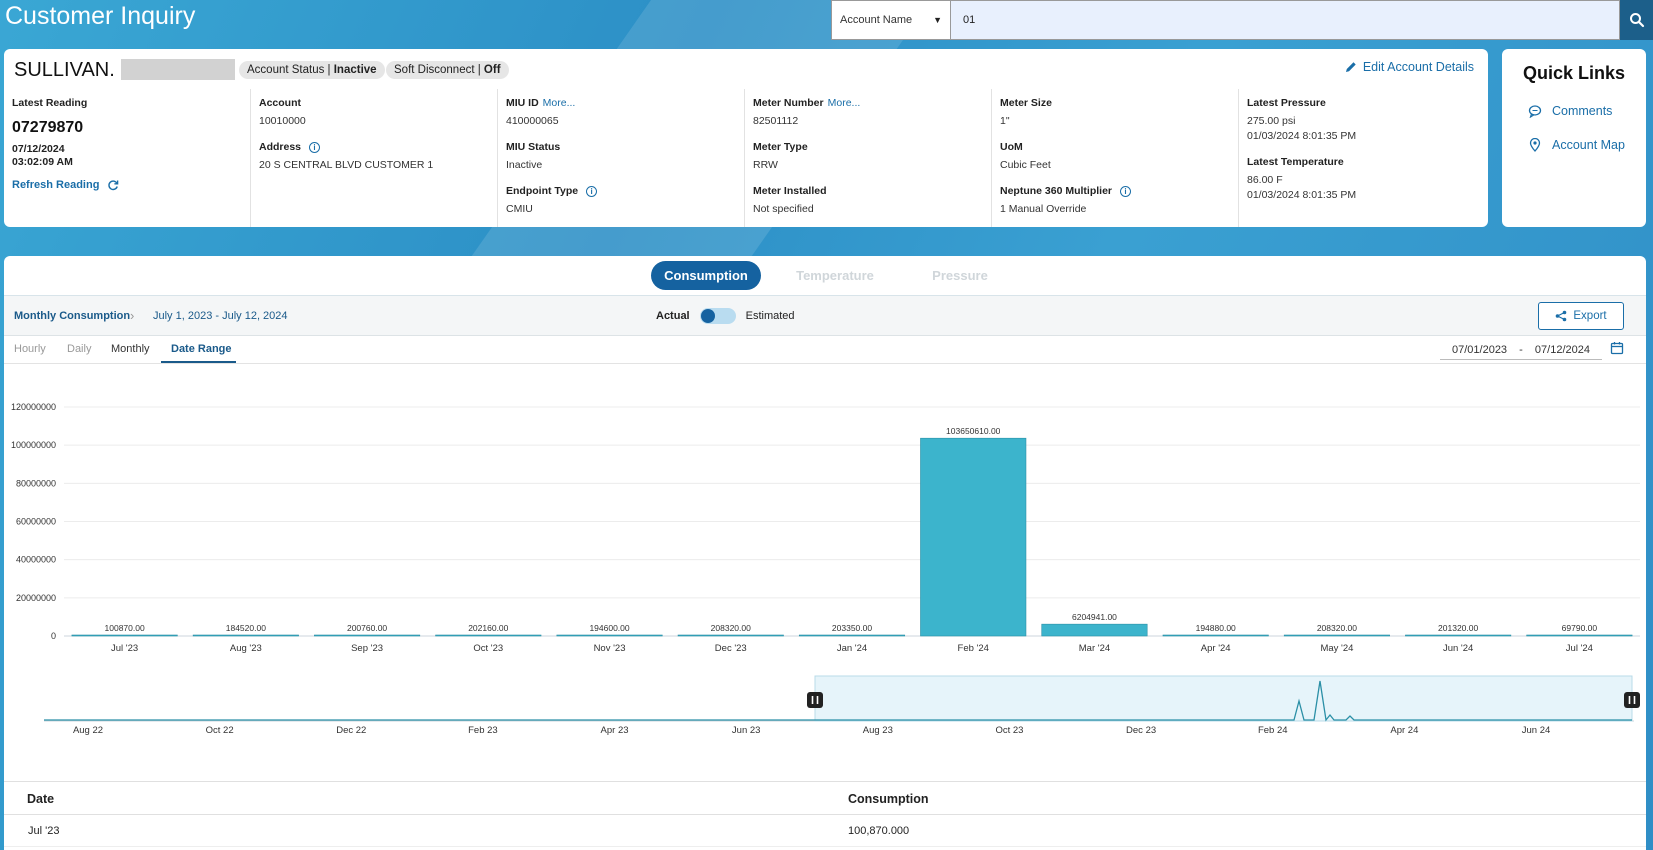  Describe the element at coordinates (1056, 191) in the screenshot. I see `multiplier-label: Neptune 360 Multiplier` at that location.